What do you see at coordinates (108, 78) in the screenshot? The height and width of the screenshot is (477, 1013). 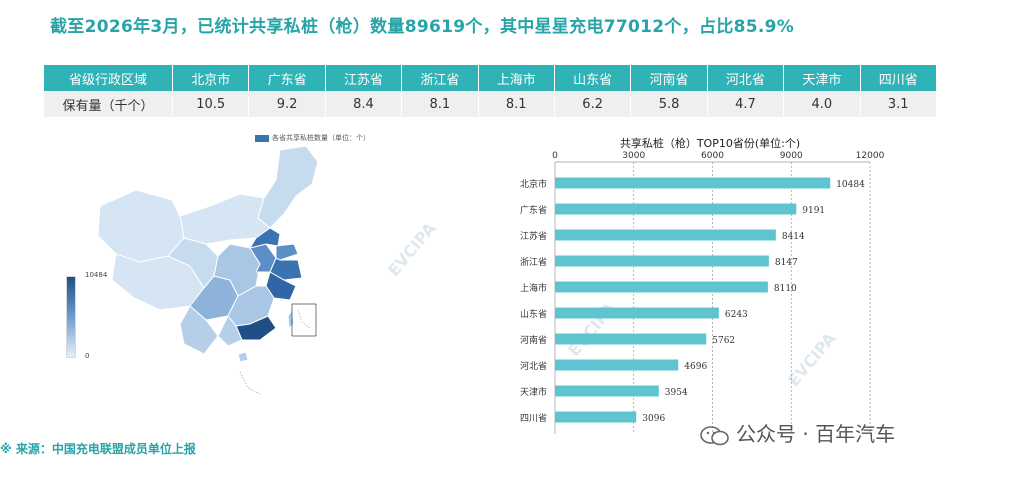 I see `table-header-label: 省级行政区域` at bounding box center [108, 78].